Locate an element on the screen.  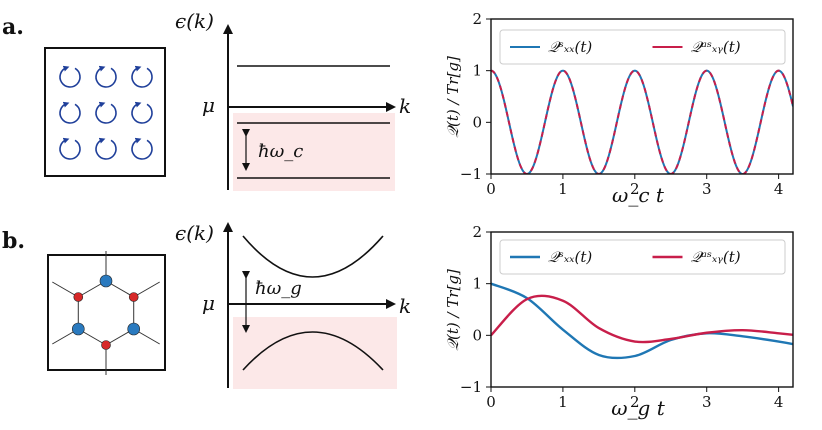
valence-band is located at coordinates (313, 351).